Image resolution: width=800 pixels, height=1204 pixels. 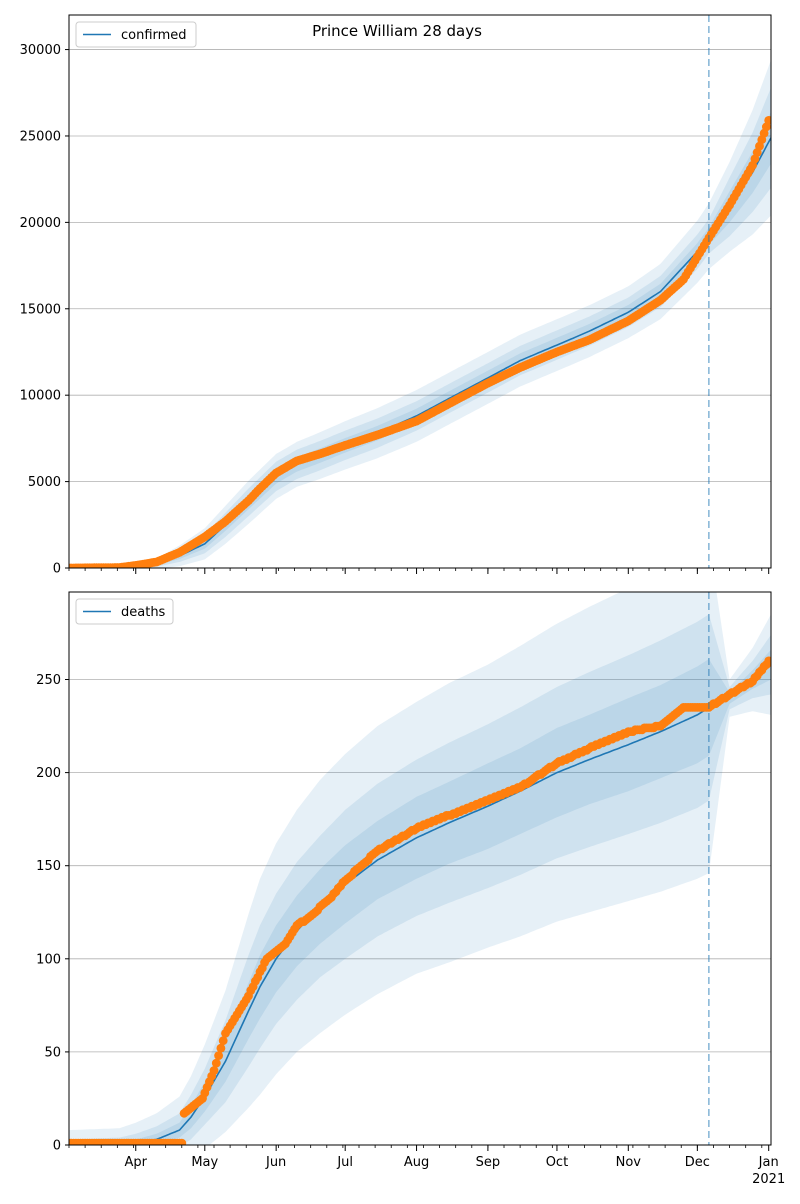 What do you see at coordinates (488, 1162) in the screenshot?
I see `x-tick-label: Sep` at bounding box center [488, 1162].